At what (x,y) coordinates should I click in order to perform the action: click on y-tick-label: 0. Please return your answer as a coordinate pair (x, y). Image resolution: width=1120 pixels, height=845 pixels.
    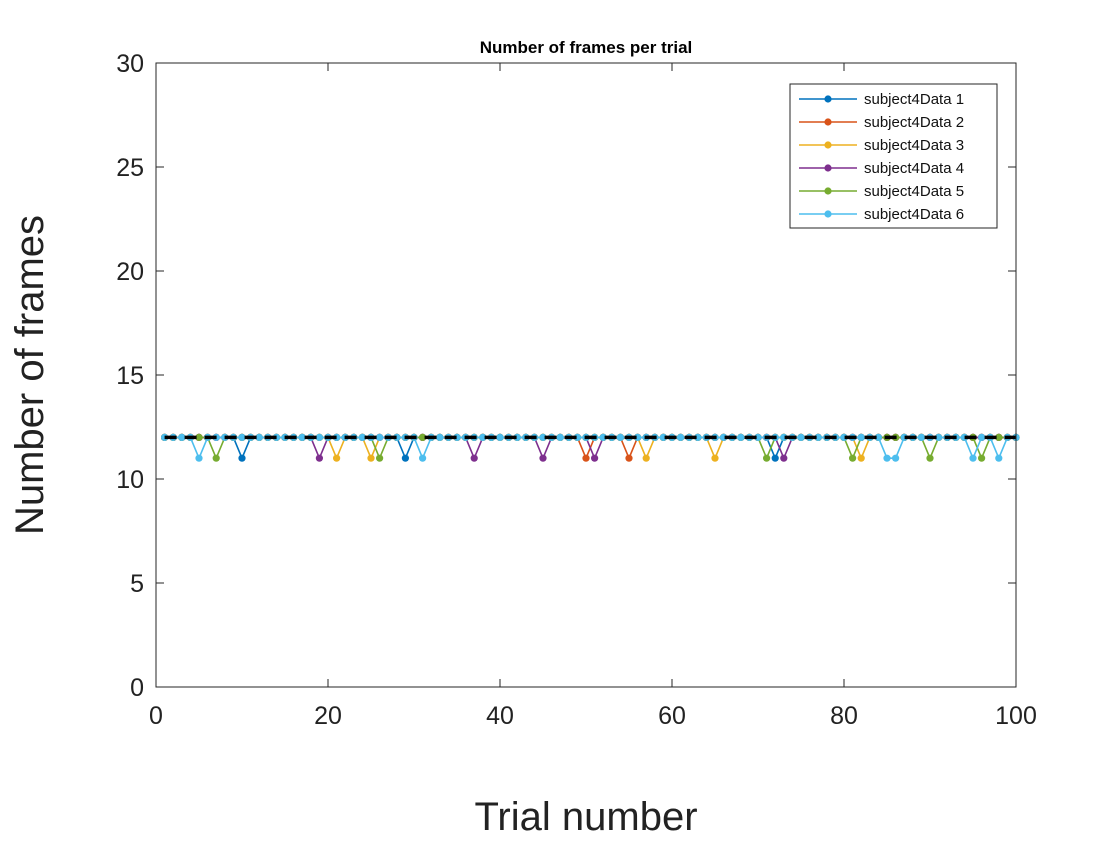
    Looking at the image, I should click on (137, 688).